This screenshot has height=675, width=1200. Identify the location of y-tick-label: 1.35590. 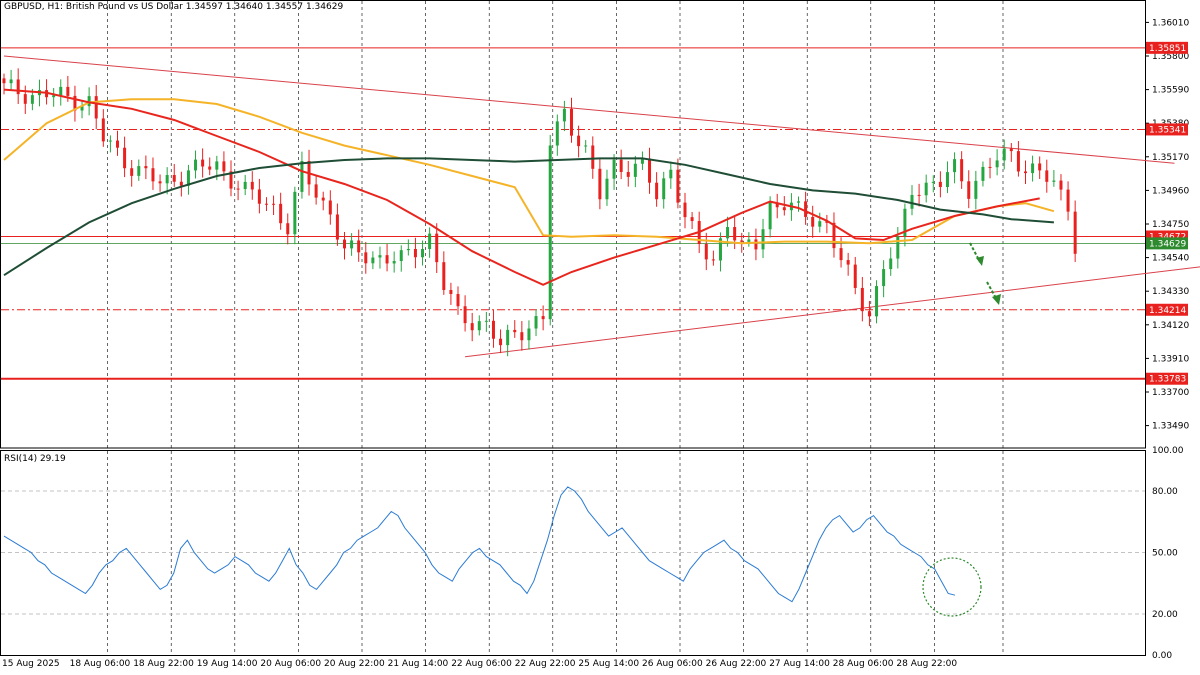
(1170, 91).